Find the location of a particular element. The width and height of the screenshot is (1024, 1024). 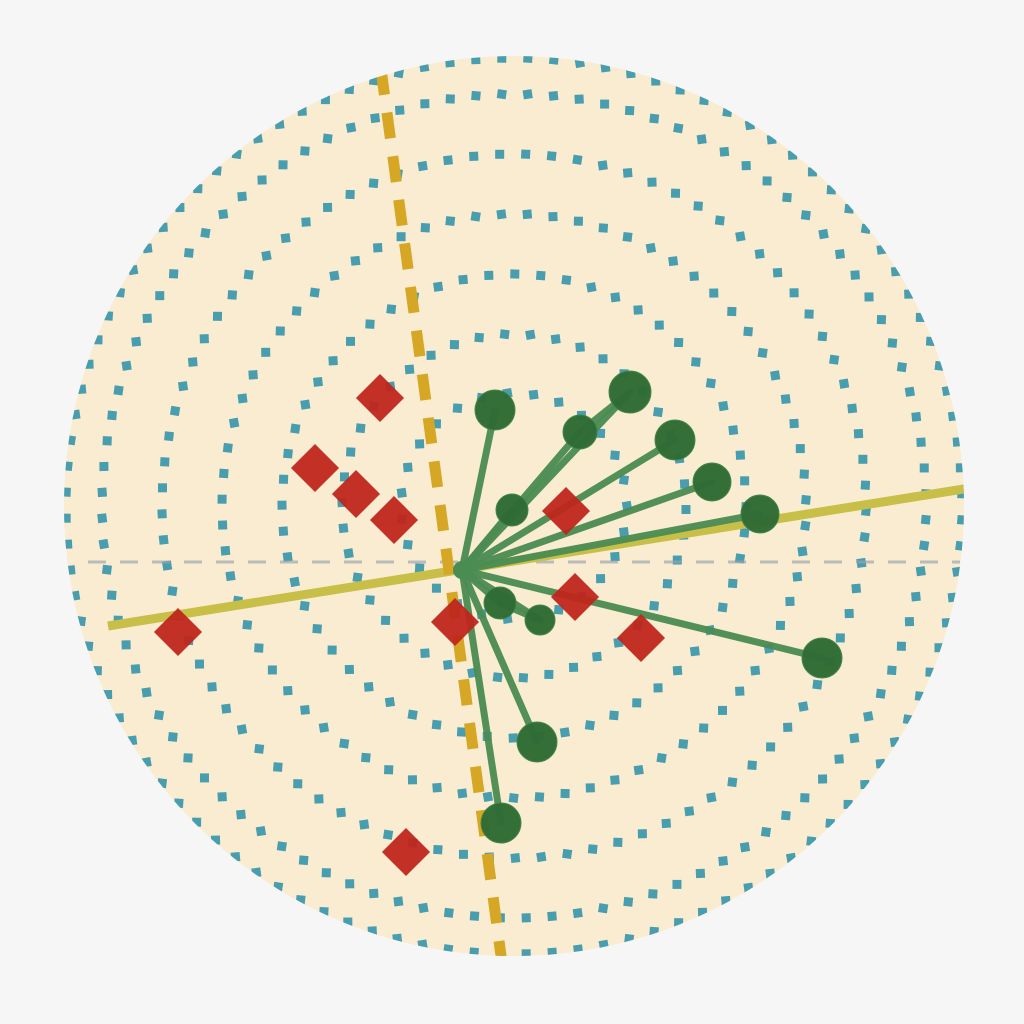

hub-node is located at coordinates (462, 570).